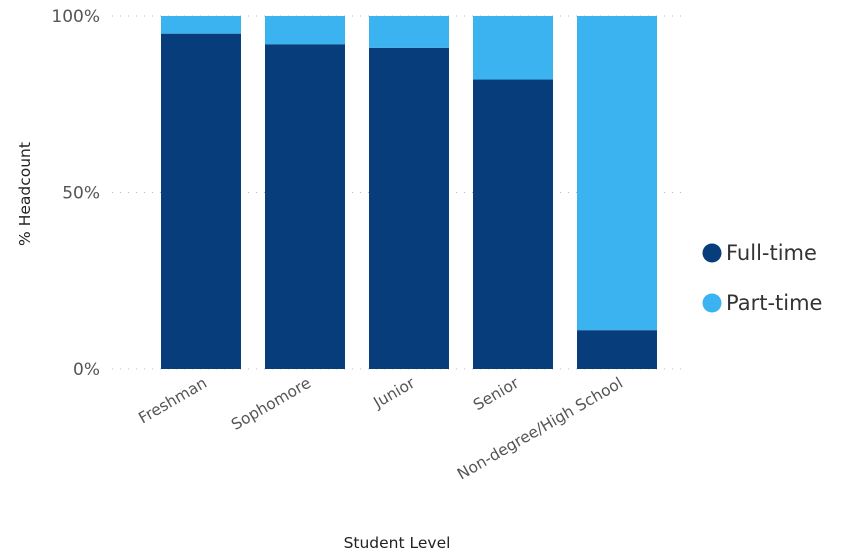  Describe the element at coordinates (86, 370) in the screenshot. I see `y-tick-label: 0%` at that location.